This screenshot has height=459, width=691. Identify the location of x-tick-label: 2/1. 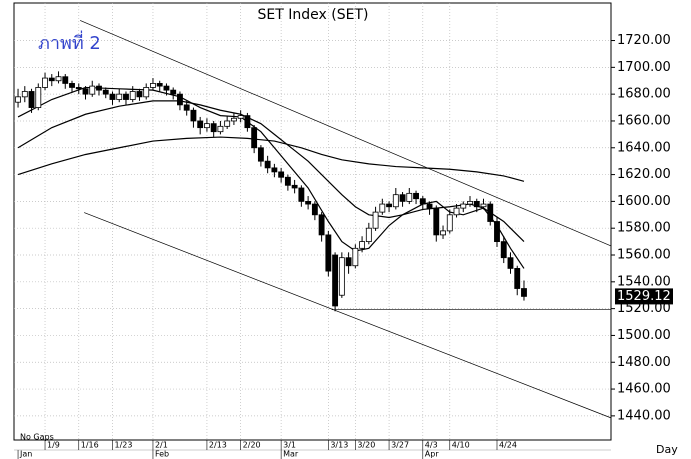
(161, 445).